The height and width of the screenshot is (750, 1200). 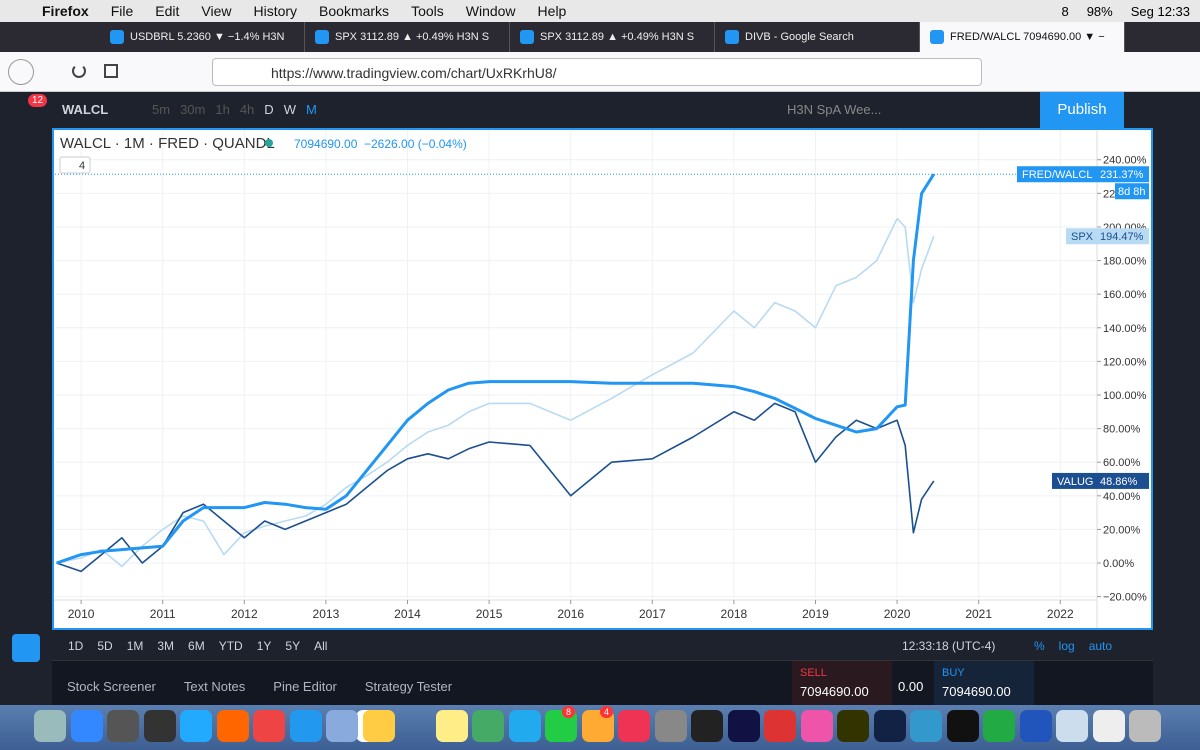 What do you see at coordinates (222, 109) in the screenshot?
I see `interval: 1h` at bounding box center [222, 109].